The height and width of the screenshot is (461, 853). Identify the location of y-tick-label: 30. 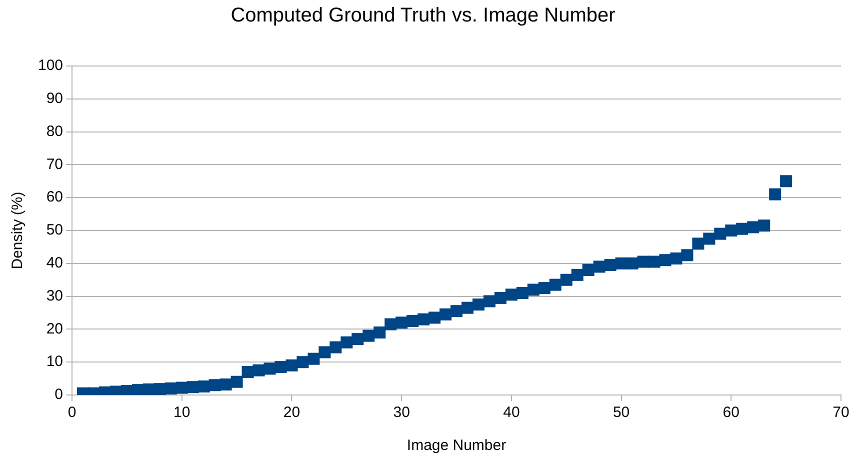
(55, 295).